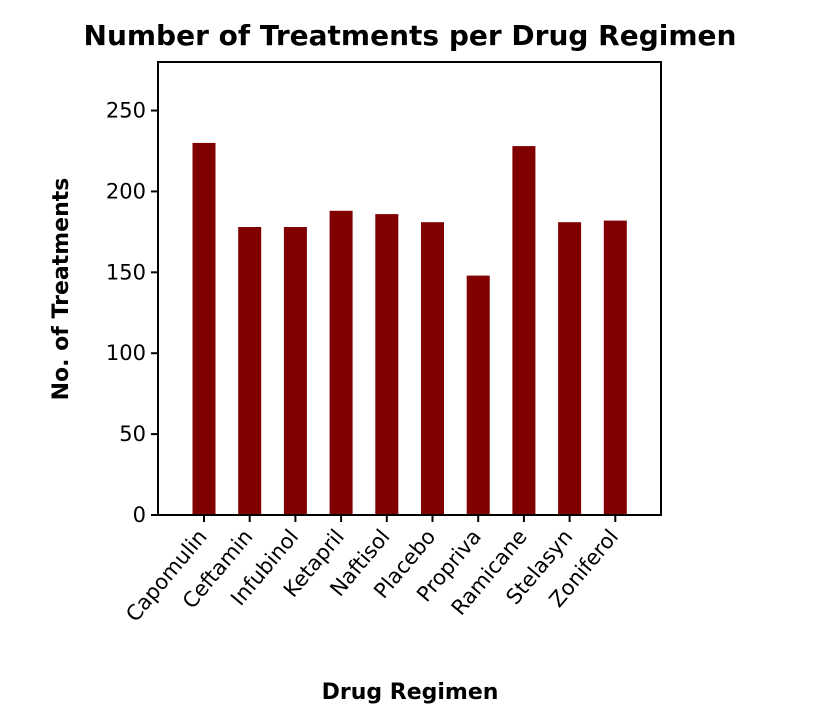 The width and height of the screenshot is (820, 726). I want to click on bar-ramicane, so click(524, 330).